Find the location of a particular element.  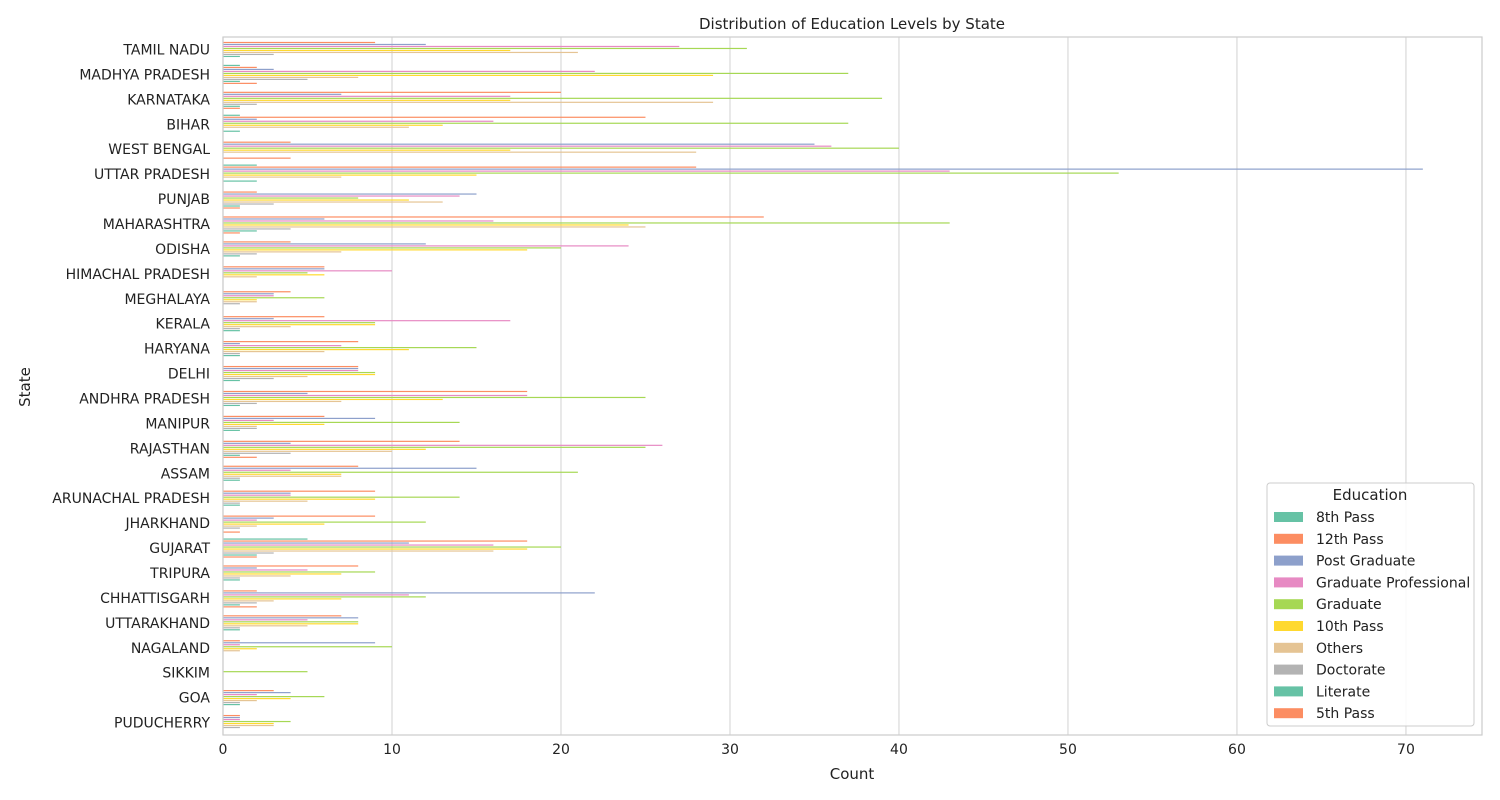

legend-entry: 5th Pass is located at coordinates (1345, 714).